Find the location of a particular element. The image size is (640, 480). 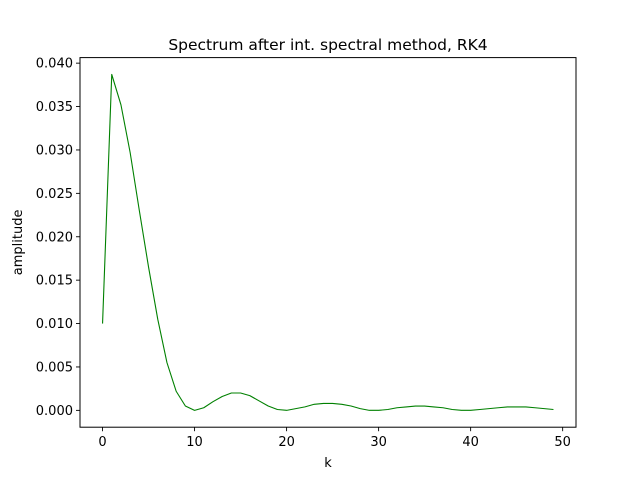

y-tick-label: 0.020 is located at coordinates (54, 237).